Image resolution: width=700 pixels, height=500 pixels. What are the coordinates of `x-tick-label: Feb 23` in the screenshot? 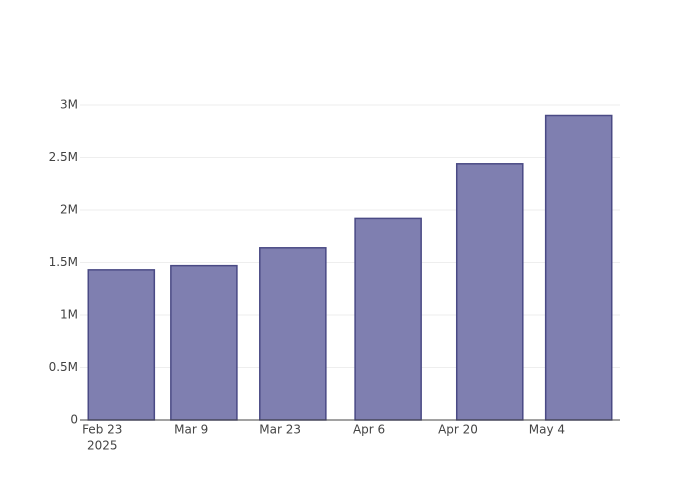 It's located at (102, 430).